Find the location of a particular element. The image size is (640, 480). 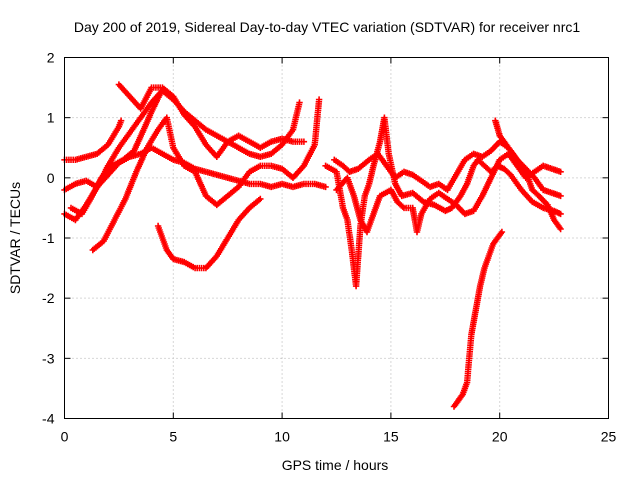

x-axis-label: GPS time / hours is located at coordinates (335, 465).